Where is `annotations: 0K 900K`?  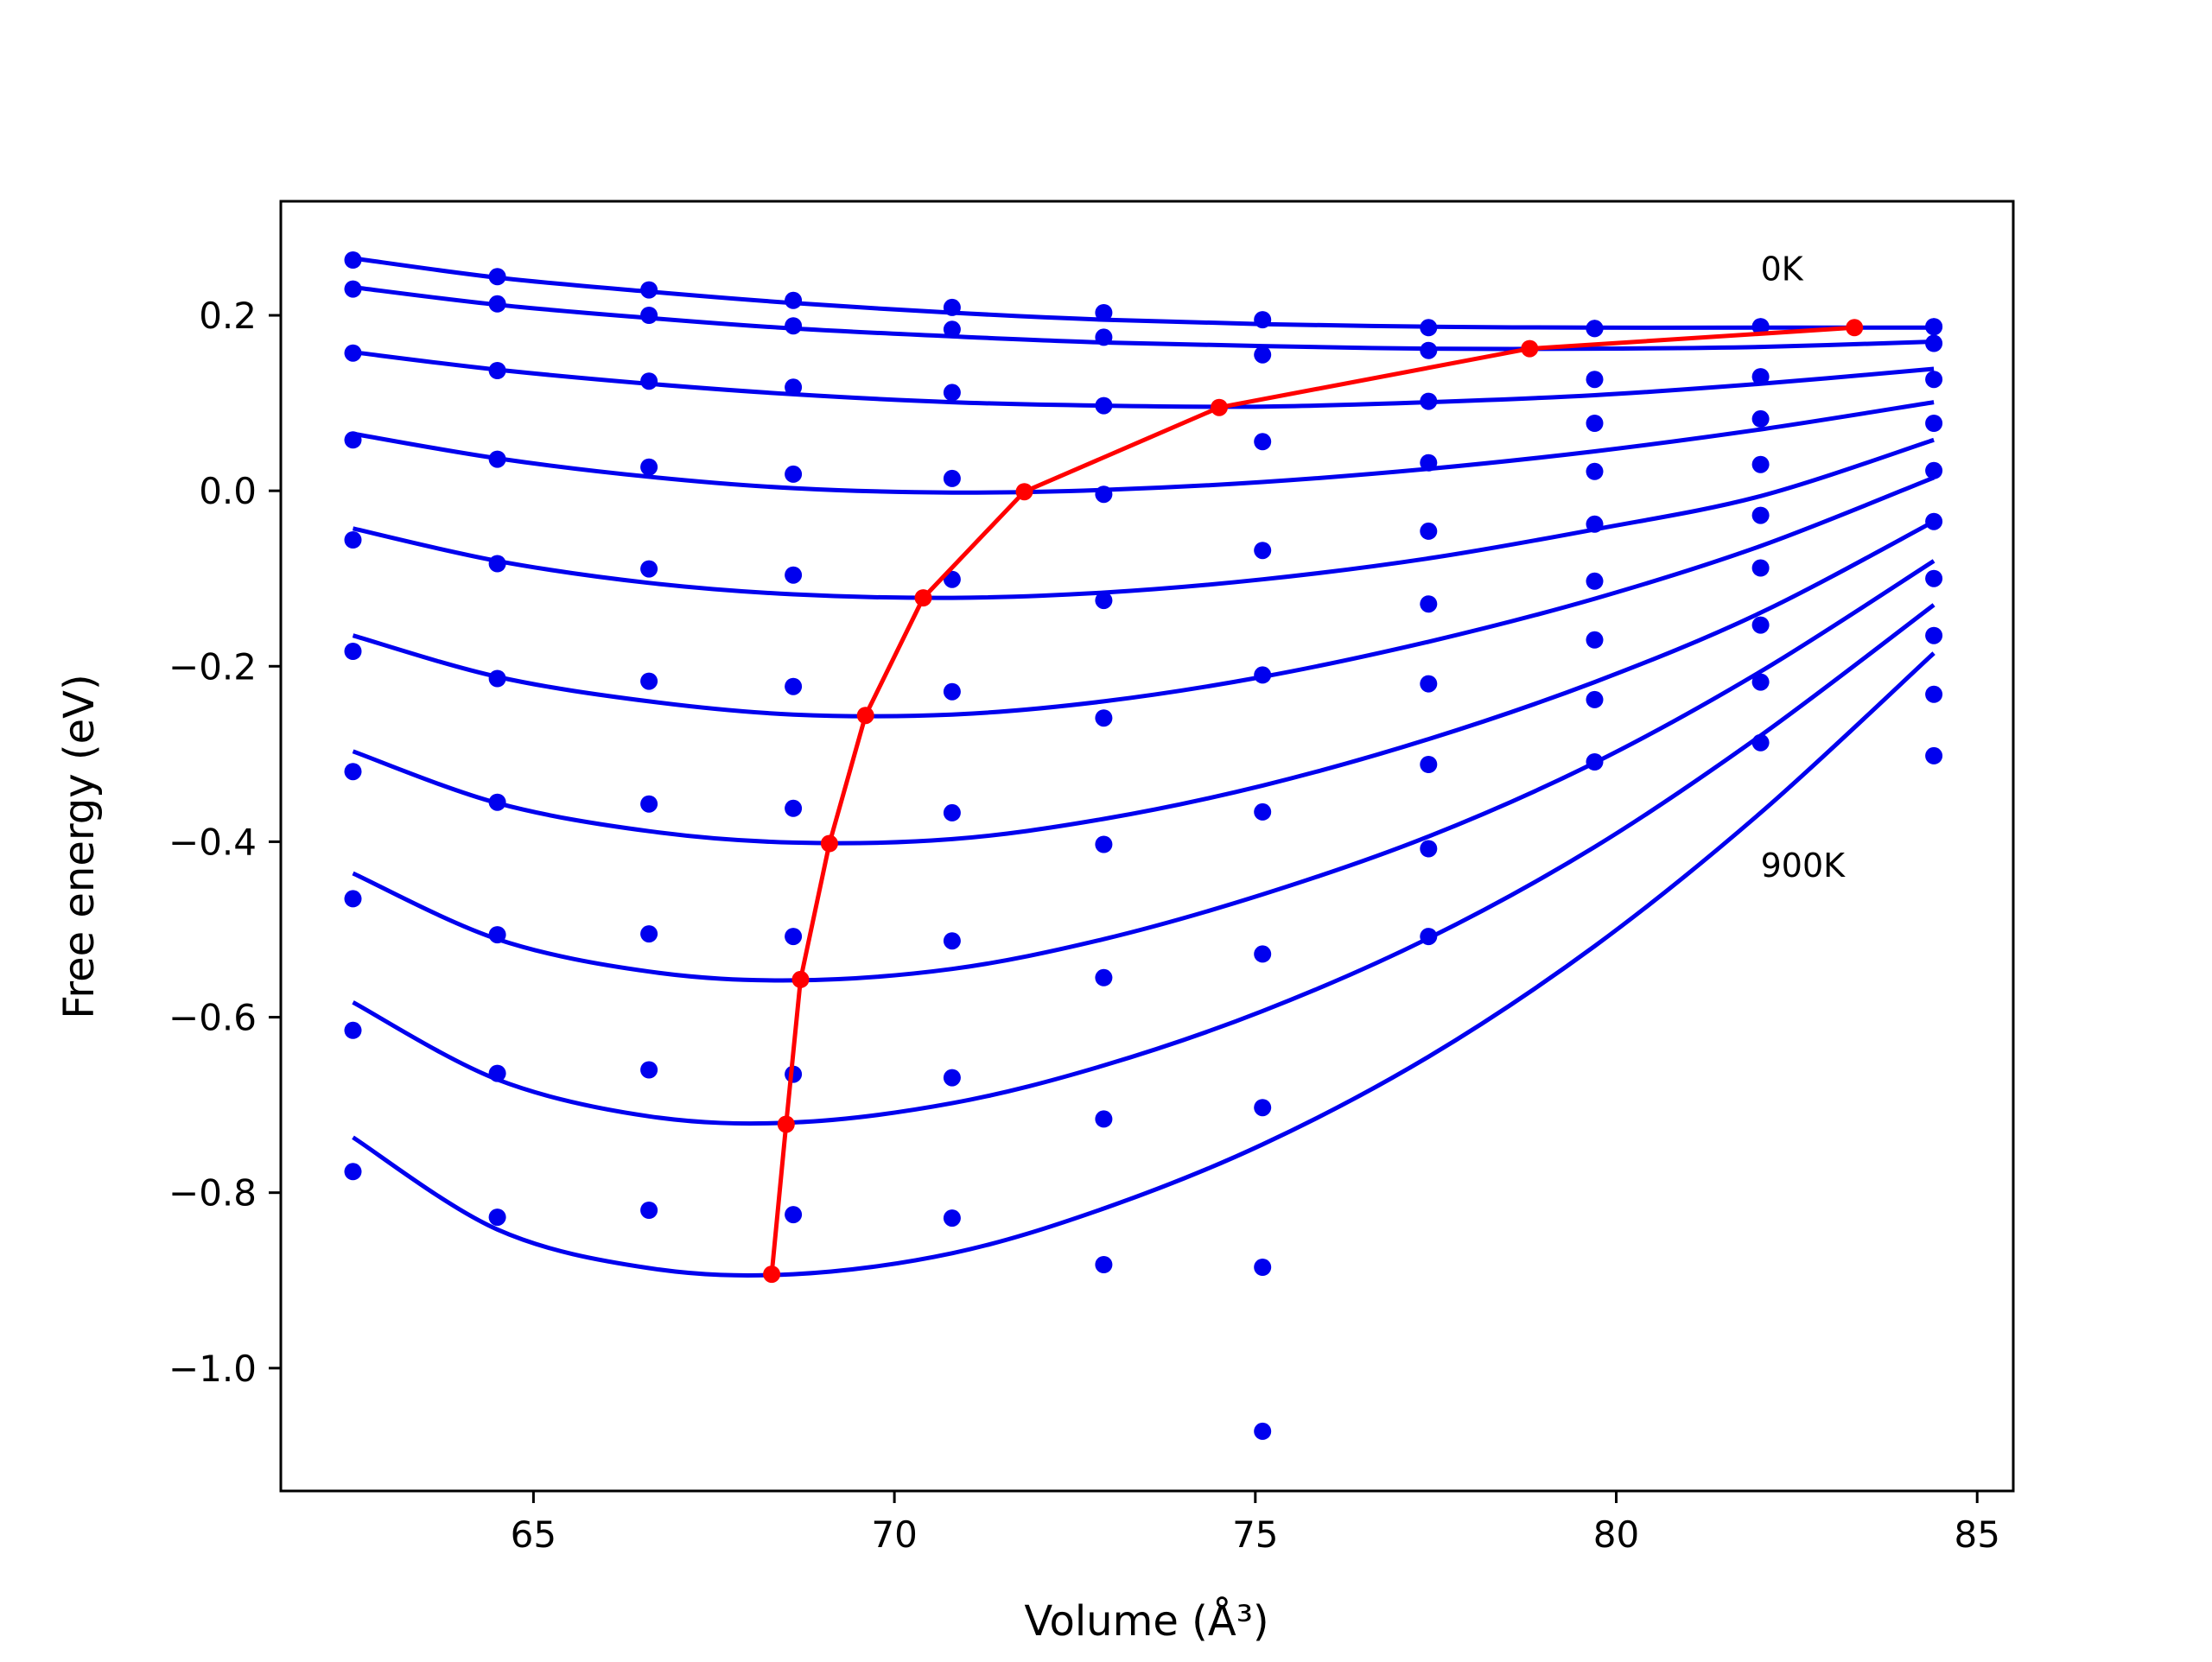 annotations: 0K 900K is located at coordinates (1804, 567).